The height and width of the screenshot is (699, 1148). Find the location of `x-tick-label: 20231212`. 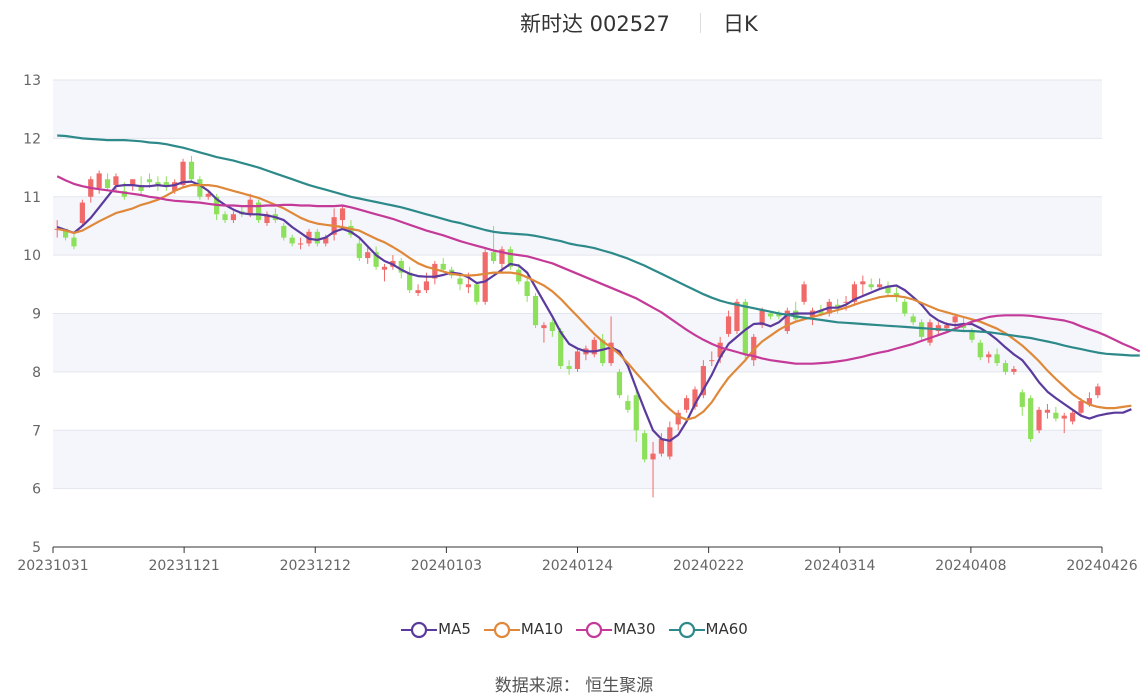

x-tick-label: 20231212 is located at coordinates (315, 566).